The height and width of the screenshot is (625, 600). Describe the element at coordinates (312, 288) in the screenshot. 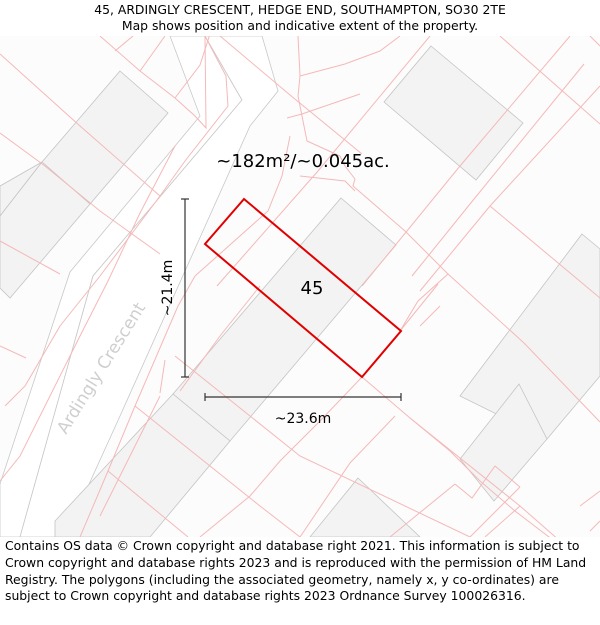

I see `plot-number-label: 45` at that location.